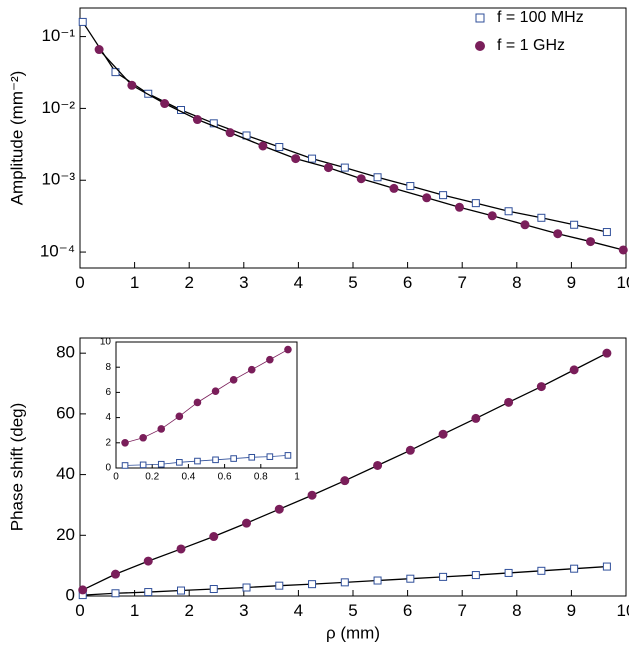  I want to click on x-tick-label: 3, so click(243, 610).